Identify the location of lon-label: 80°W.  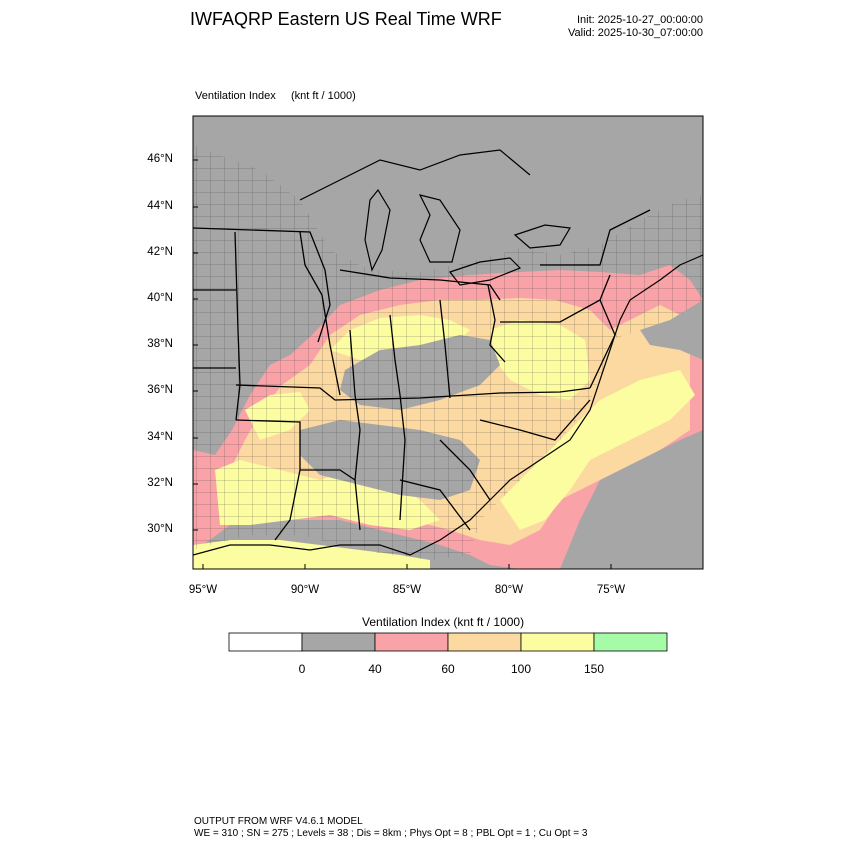
(509, 590).